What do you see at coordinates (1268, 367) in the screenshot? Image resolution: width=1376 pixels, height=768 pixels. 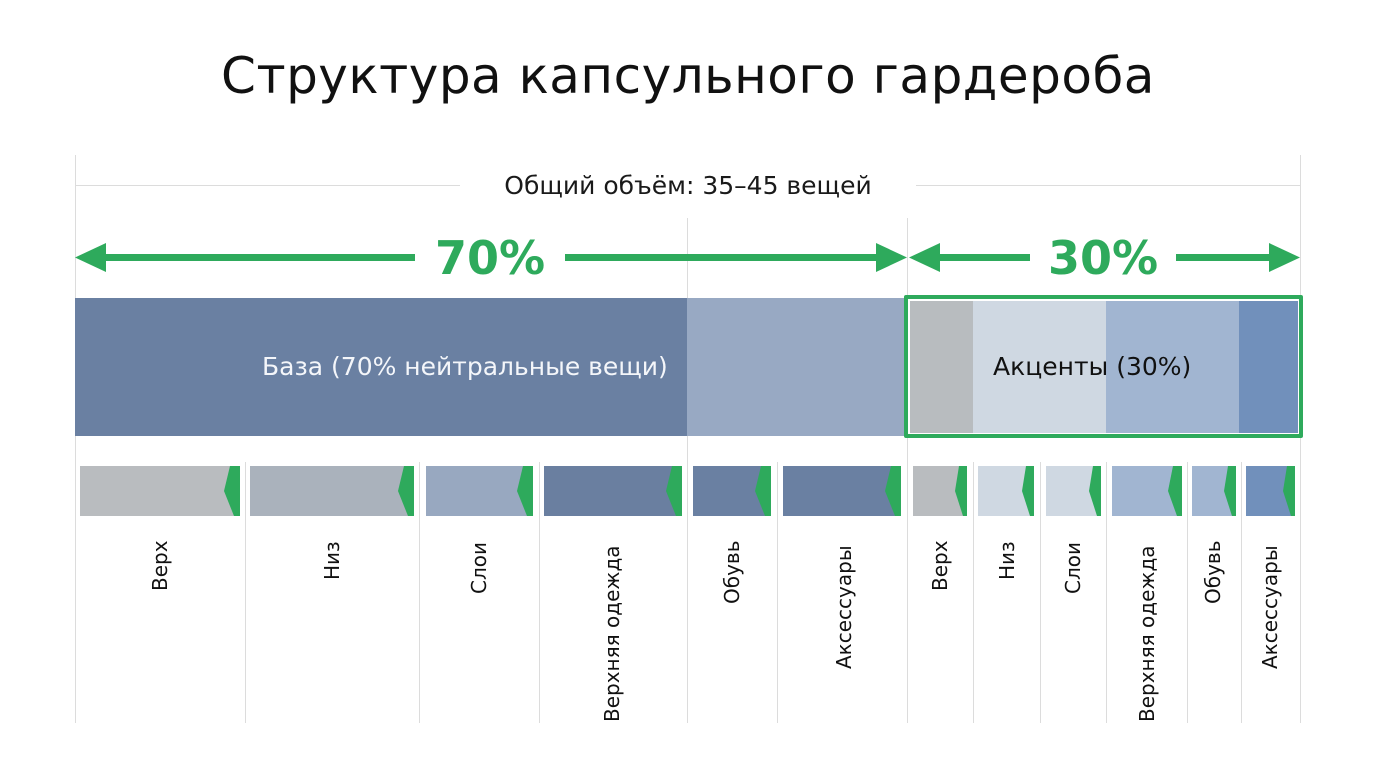 I see `accent-bar-strong-segment` at bounding box center [1268, 367].